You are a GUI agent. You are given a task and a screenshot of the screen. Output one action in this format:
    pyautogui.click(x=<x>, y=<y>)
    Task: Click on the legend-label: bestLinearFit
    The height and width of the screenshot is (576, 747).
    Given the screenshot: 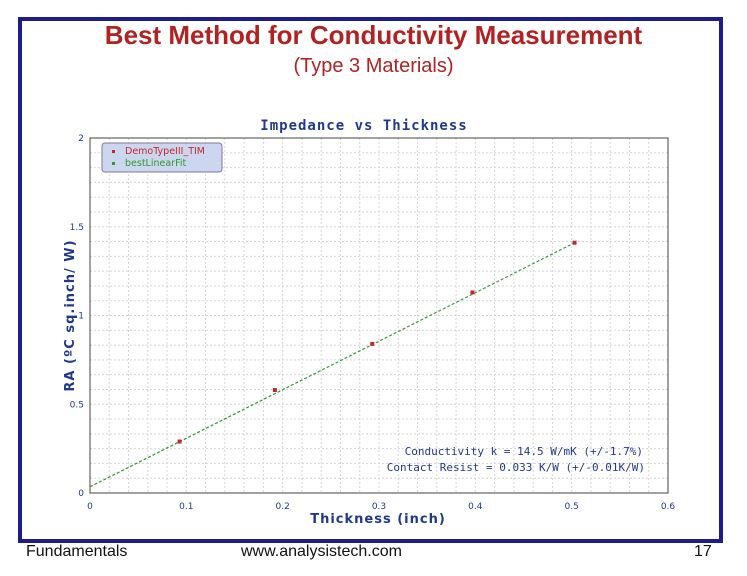 What is the action you would take?
    pyautogui.click(x=155, y=163)
    